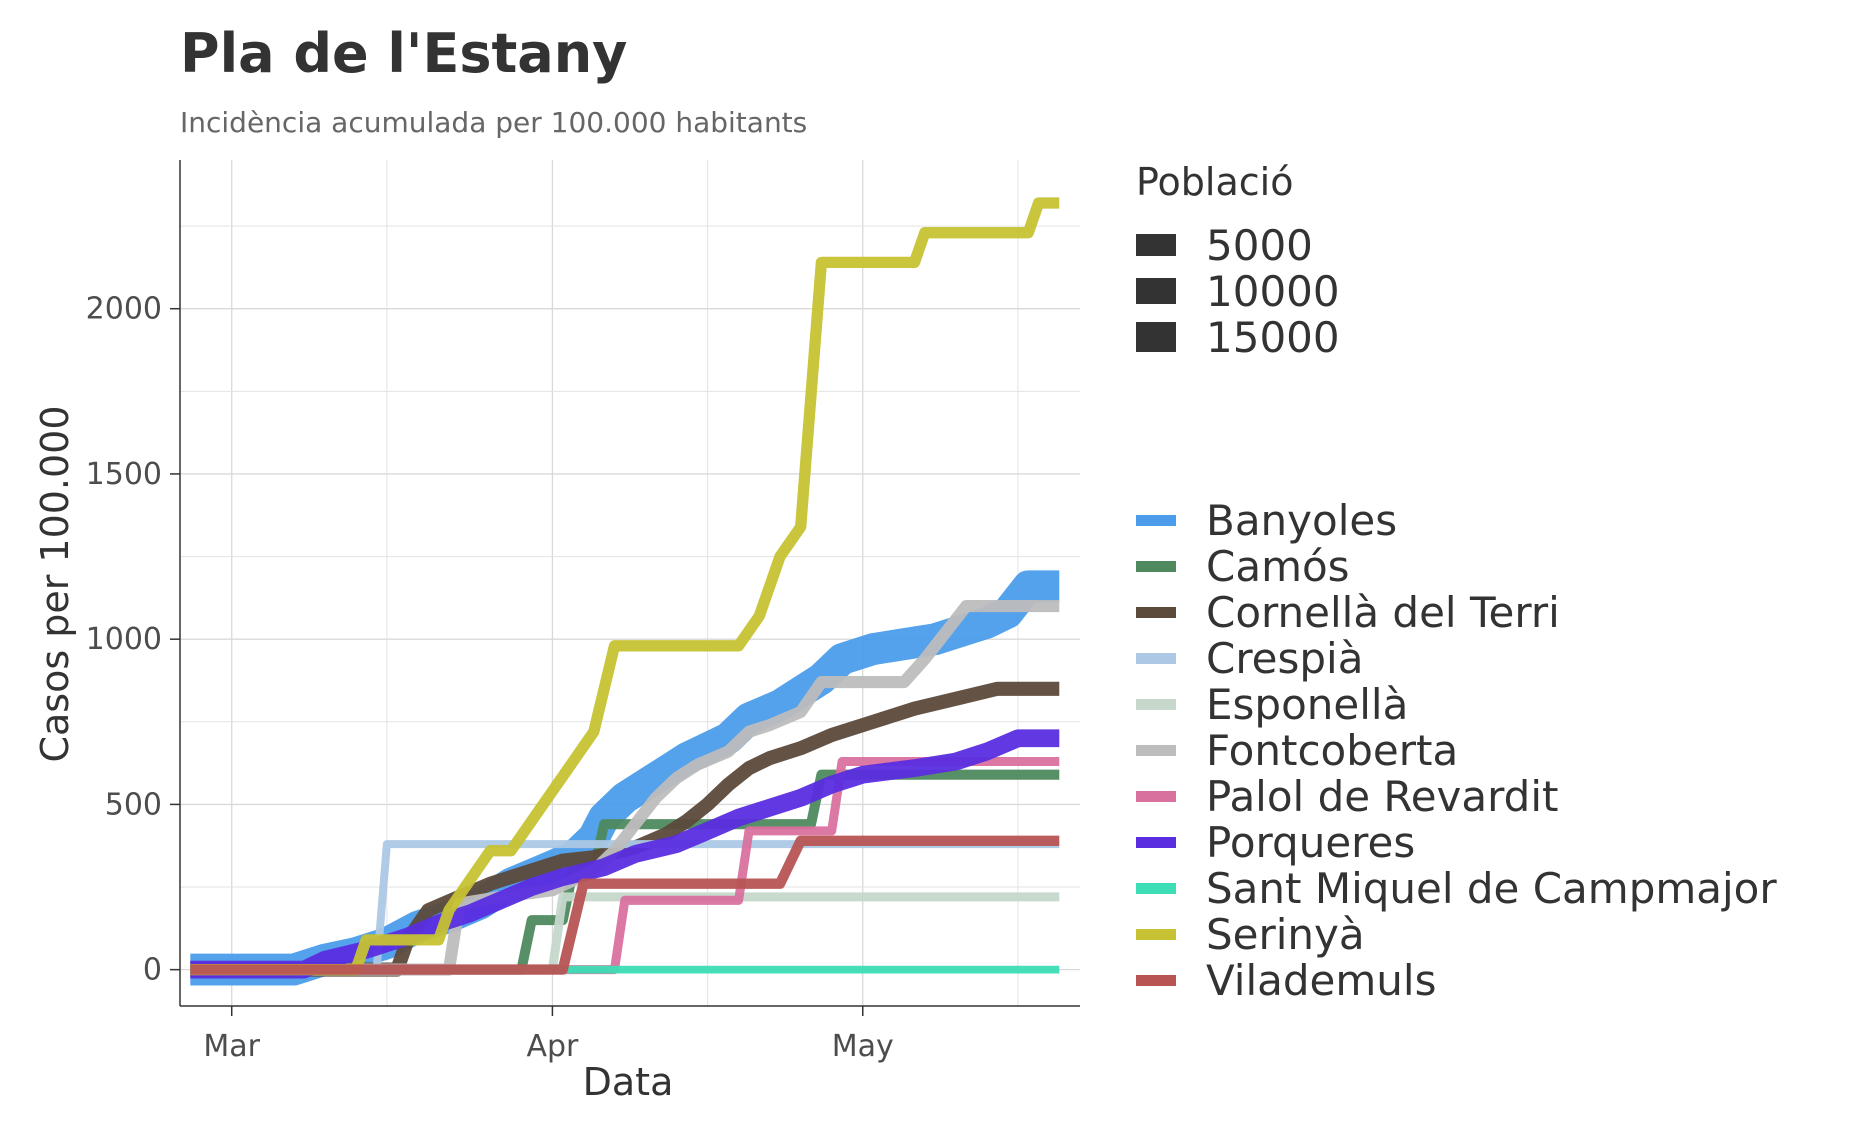 The width and height of the screenshot is (1850, 1132). What do you see at coordinates (1307, 704) in the screenshot?
I see `legend-label: Esponellà` at bounding box center [1307, 704].